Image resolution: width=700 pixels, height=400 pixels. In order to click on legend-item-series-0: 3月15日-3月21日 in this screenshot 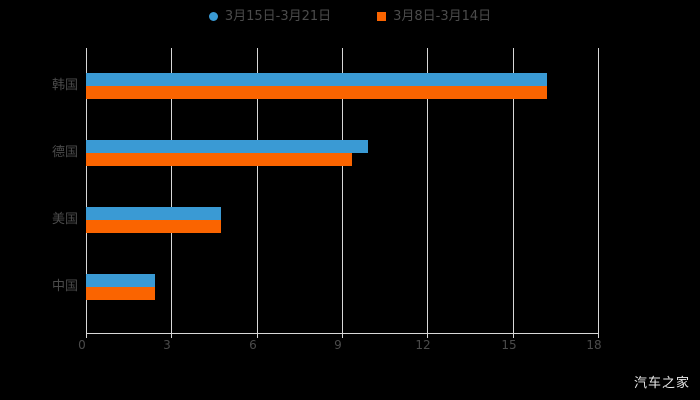, I will do `click(270, 16)`.